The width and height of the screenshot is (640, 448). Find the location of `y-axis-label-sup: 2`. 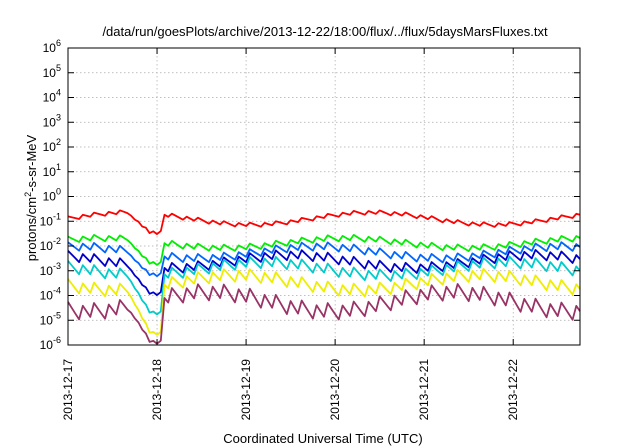

y-axis-label-sup: 2 is located at coordinates (28, 194).